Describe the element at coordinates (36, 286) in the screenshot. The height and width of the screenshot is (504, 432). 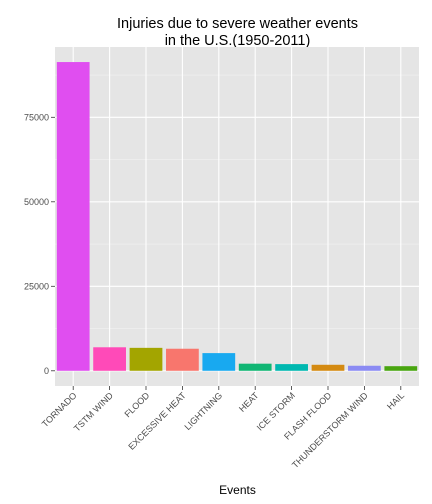
I see `y-tick-label: 25000` at that location.